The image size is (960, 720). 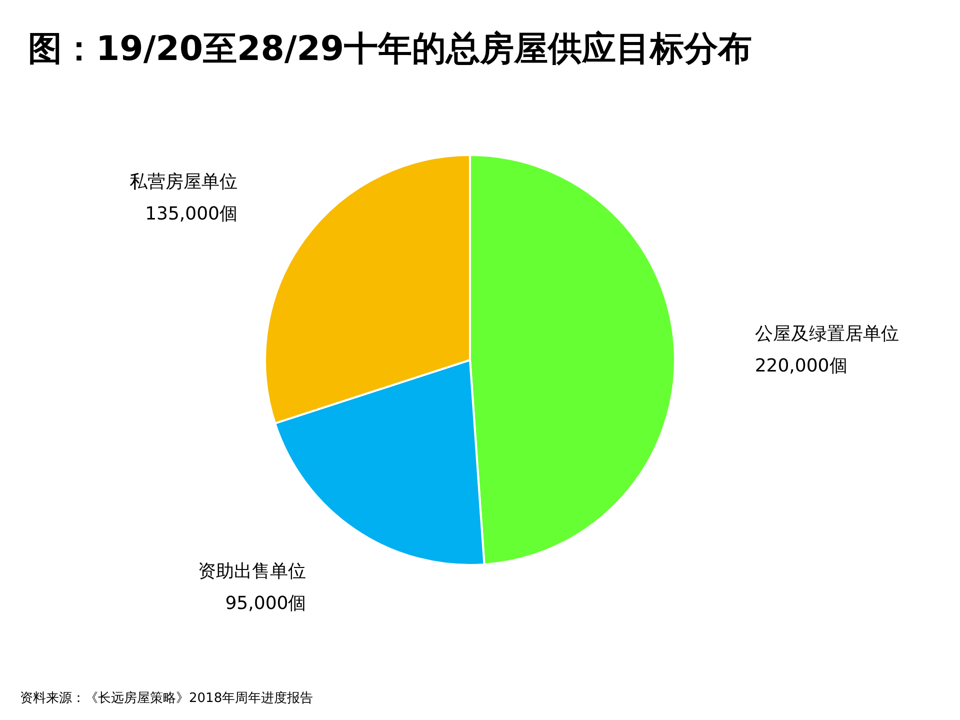 I want to click on title: 图：19/20至28/29十年的总房屋供应目标分布, so click(x=390, y=49).